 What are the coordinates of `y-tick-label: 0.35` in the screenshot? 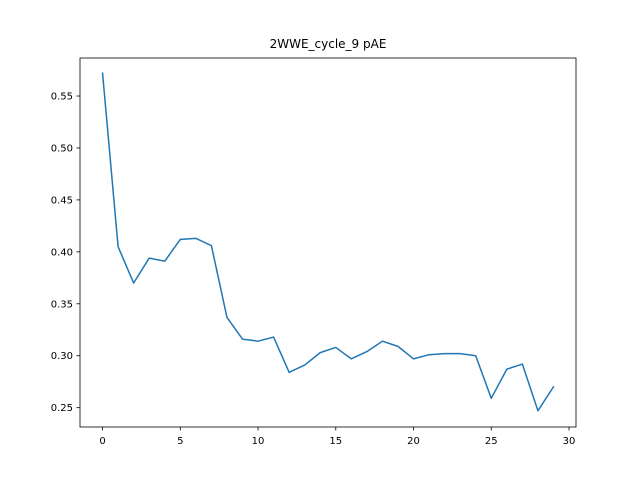 It's located at (62, 304).